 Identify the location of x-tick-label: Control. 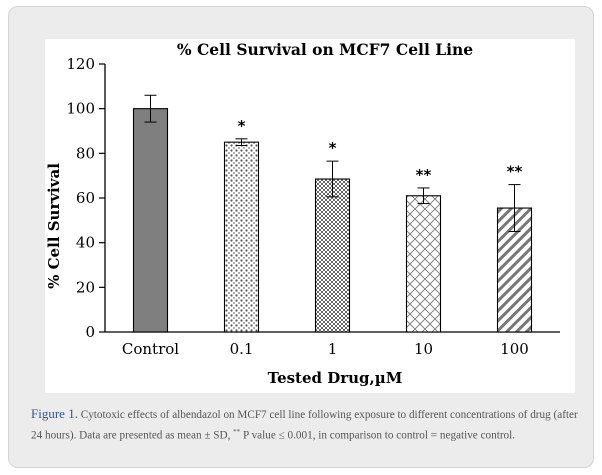
(150, 349).